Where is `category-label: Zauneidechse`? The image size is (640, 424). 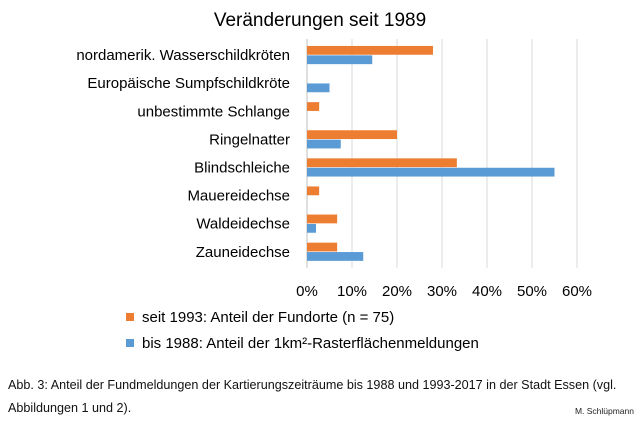
category-label: Zauneidechse is located at coordinates (243, 252).